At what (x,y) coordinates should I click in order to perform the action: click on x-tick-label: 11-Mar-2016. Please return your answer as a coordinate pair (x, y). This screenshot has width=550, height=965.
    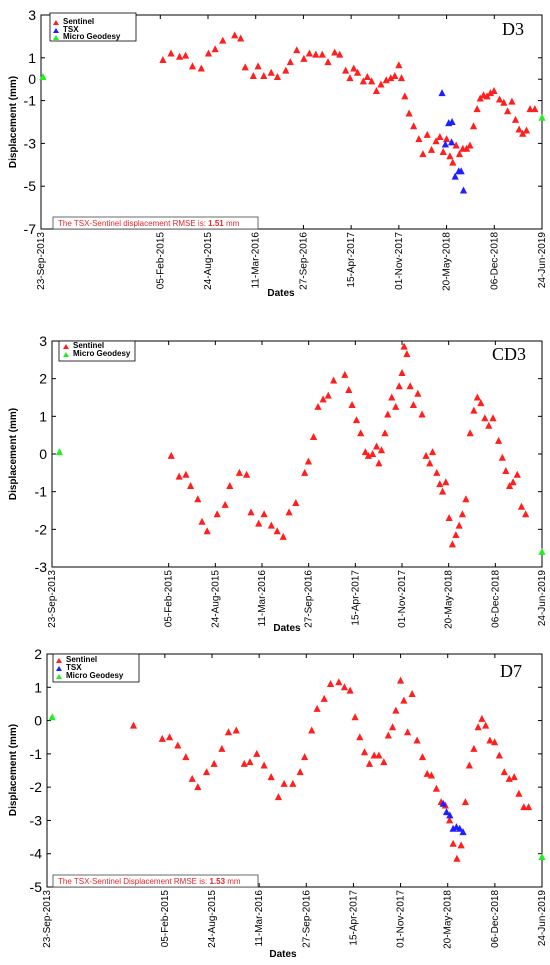
    Looking at the image, I should click on (262, 598).